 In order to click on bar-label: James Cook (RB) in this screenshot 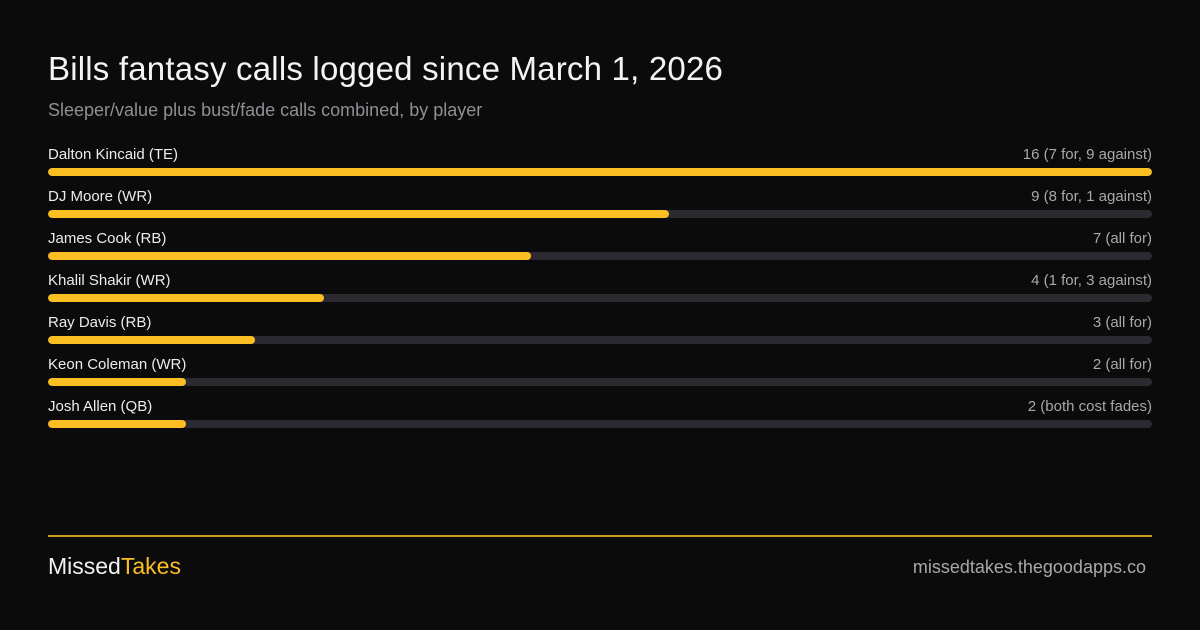, I will do `click(107, 238)`.